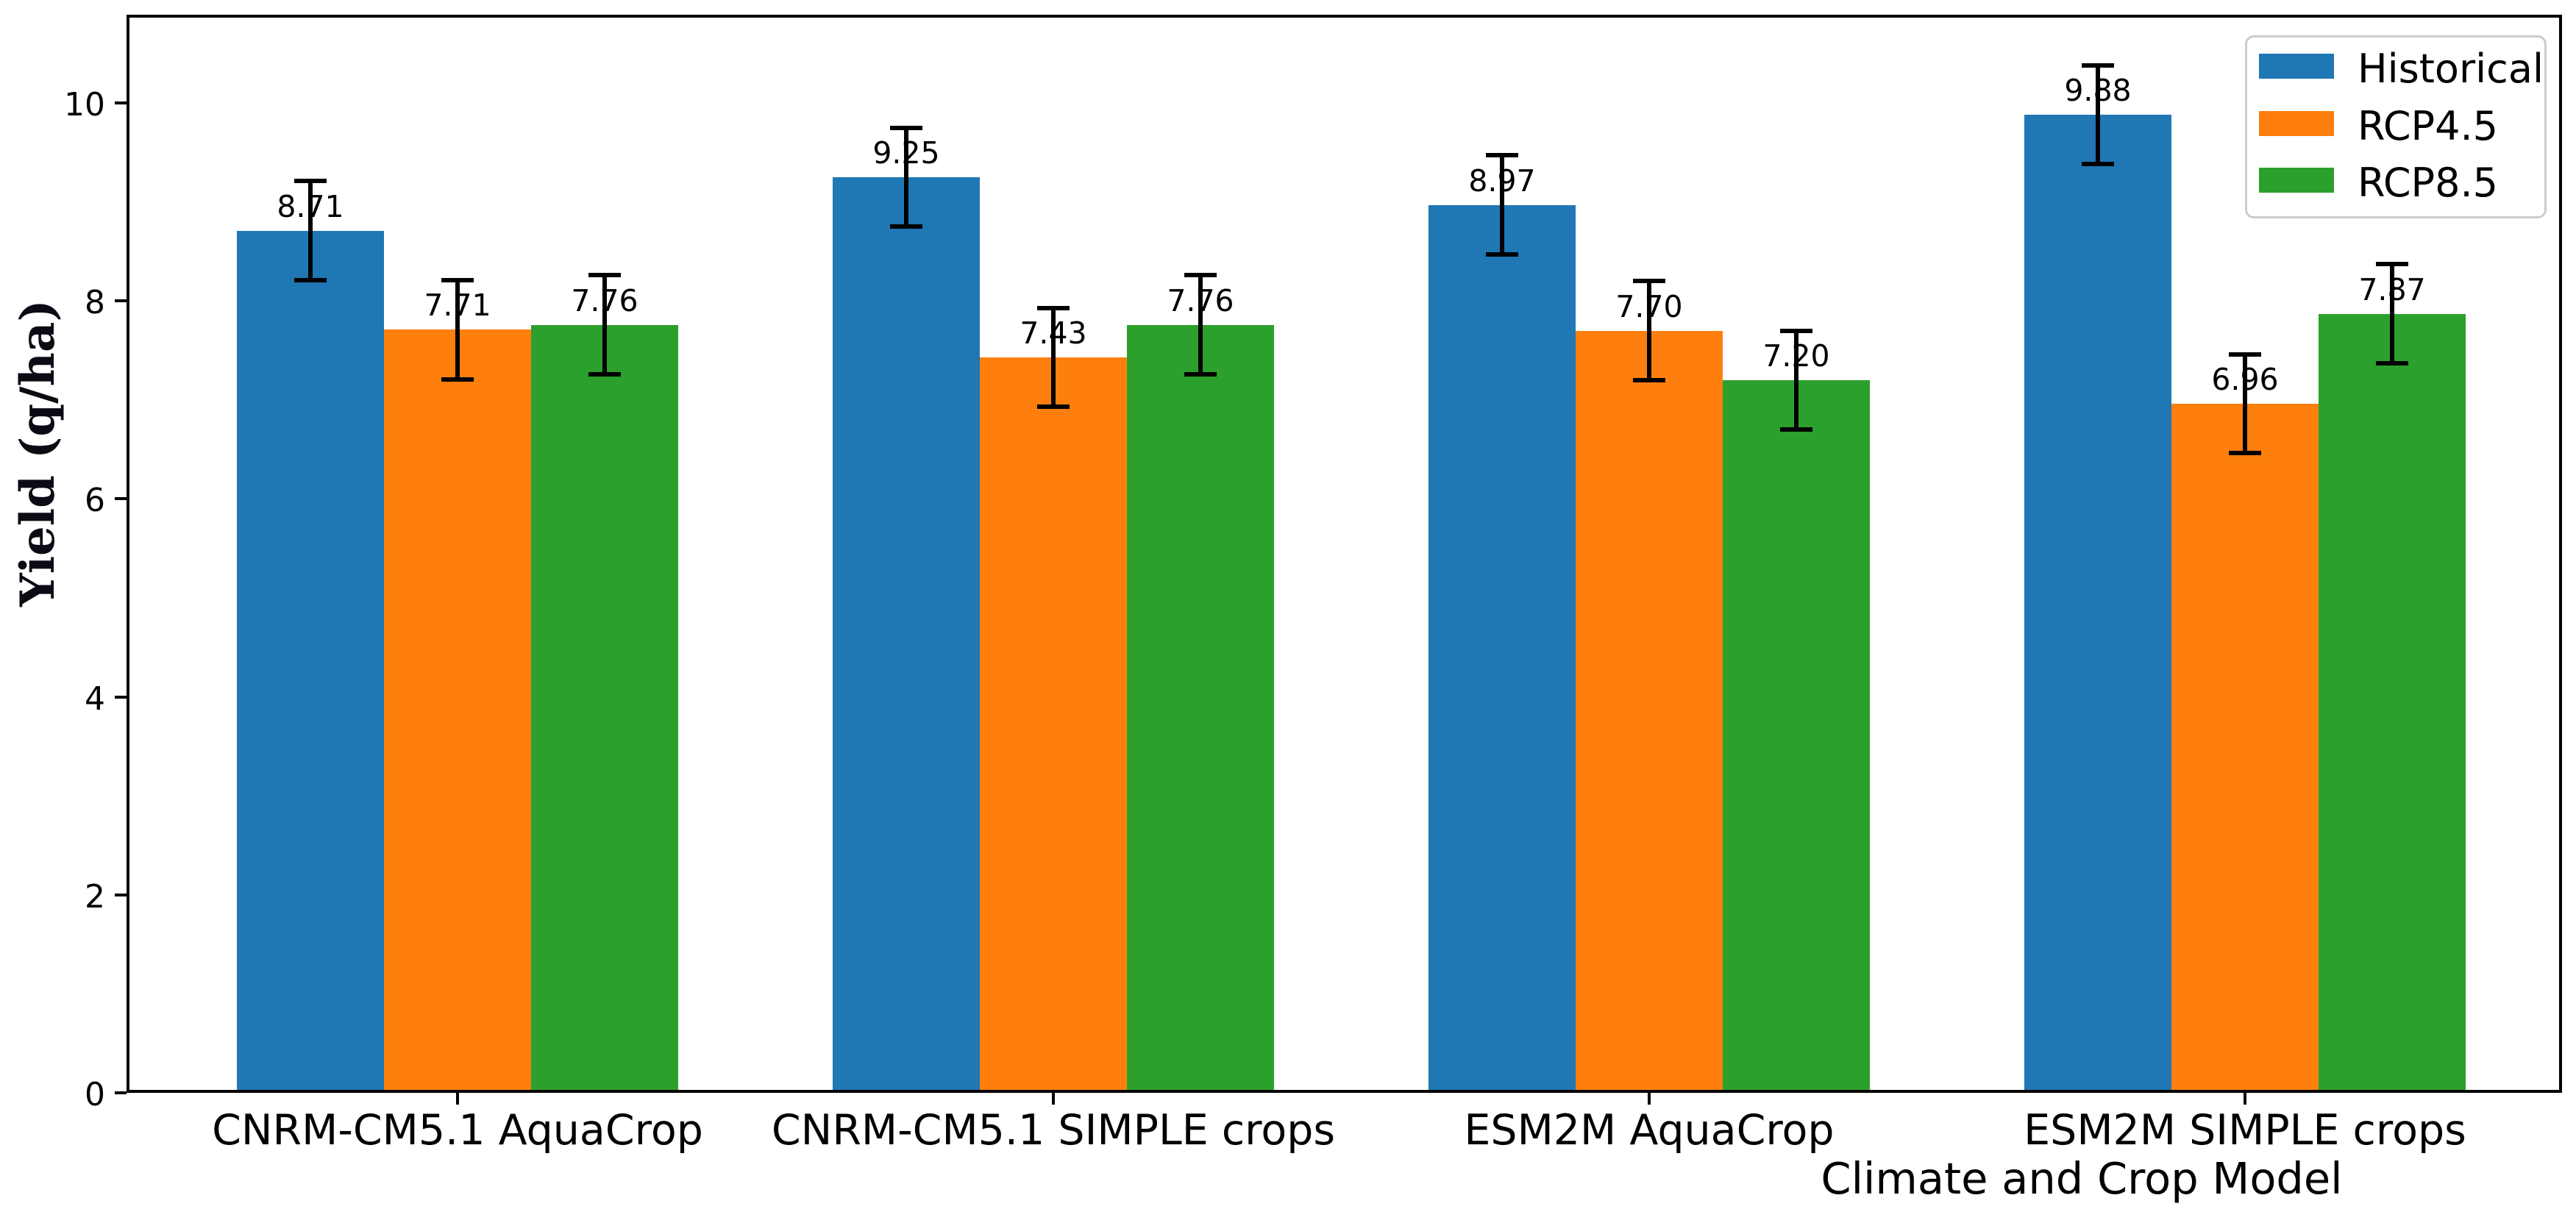  I want to click on x-tick-label: ESM2M SIMPLE crops, so click(2245, 1130).